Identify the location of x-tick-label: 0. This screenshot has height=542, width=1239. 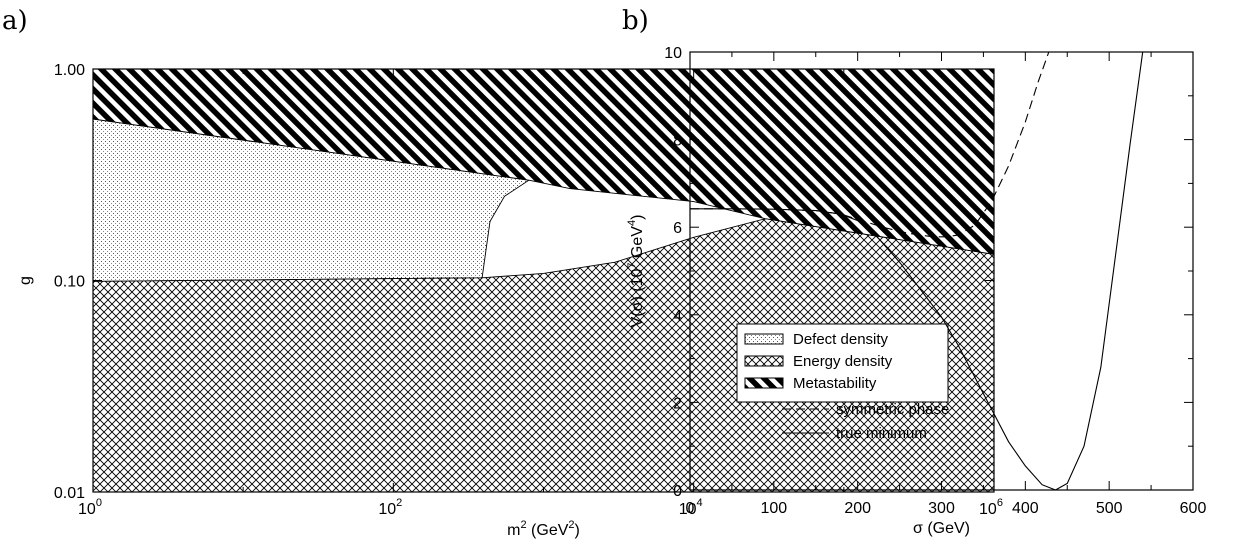
(690, 508).